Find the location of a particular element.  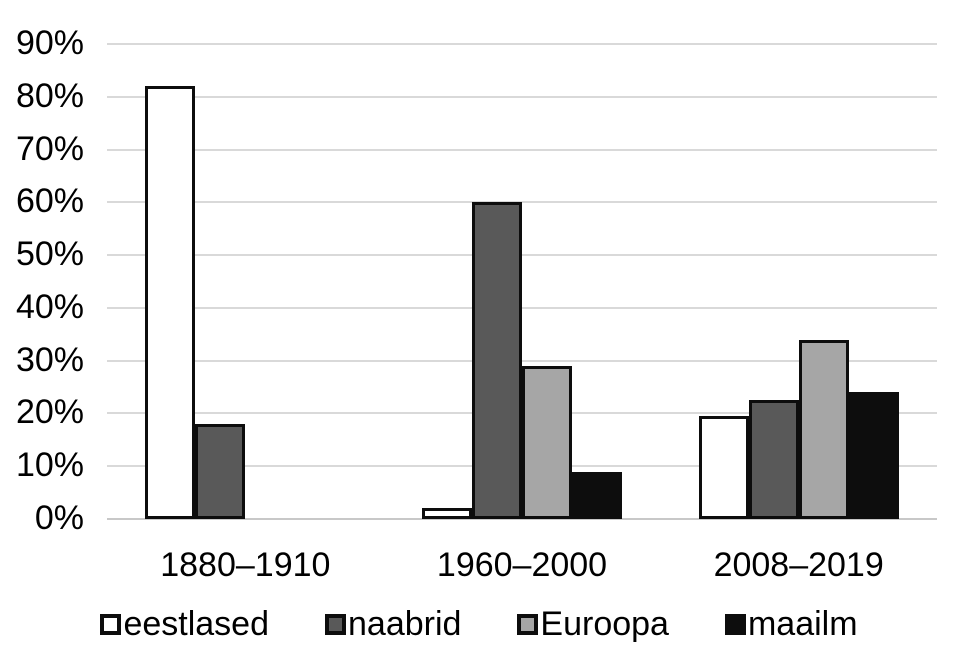

y-tick-label-60: 60% is located at coordinates (49, 201).